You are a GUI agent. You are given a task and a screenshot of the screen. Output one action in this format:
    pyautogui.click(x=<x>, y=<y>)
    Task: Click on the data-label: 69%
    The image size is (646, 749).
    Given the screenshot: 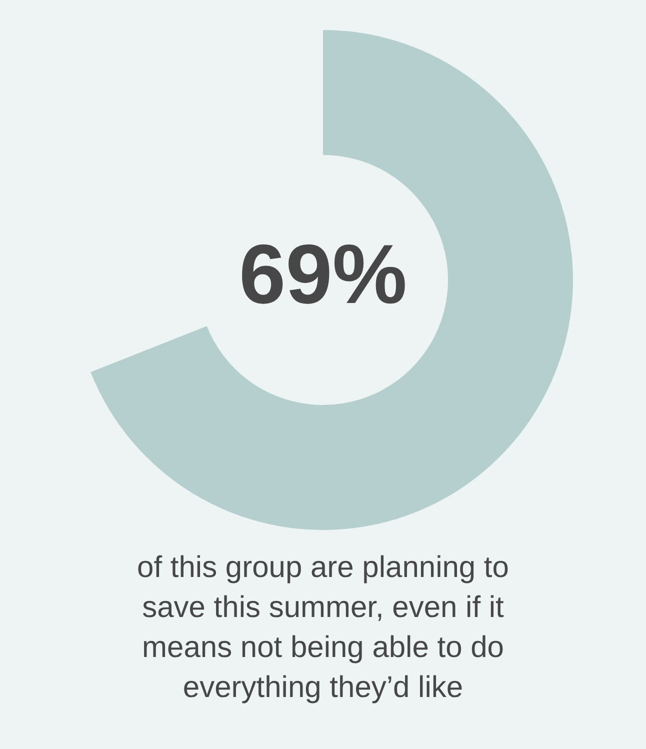 What is the action you would take?
    pyautogui.click(x=323, y=274)
    